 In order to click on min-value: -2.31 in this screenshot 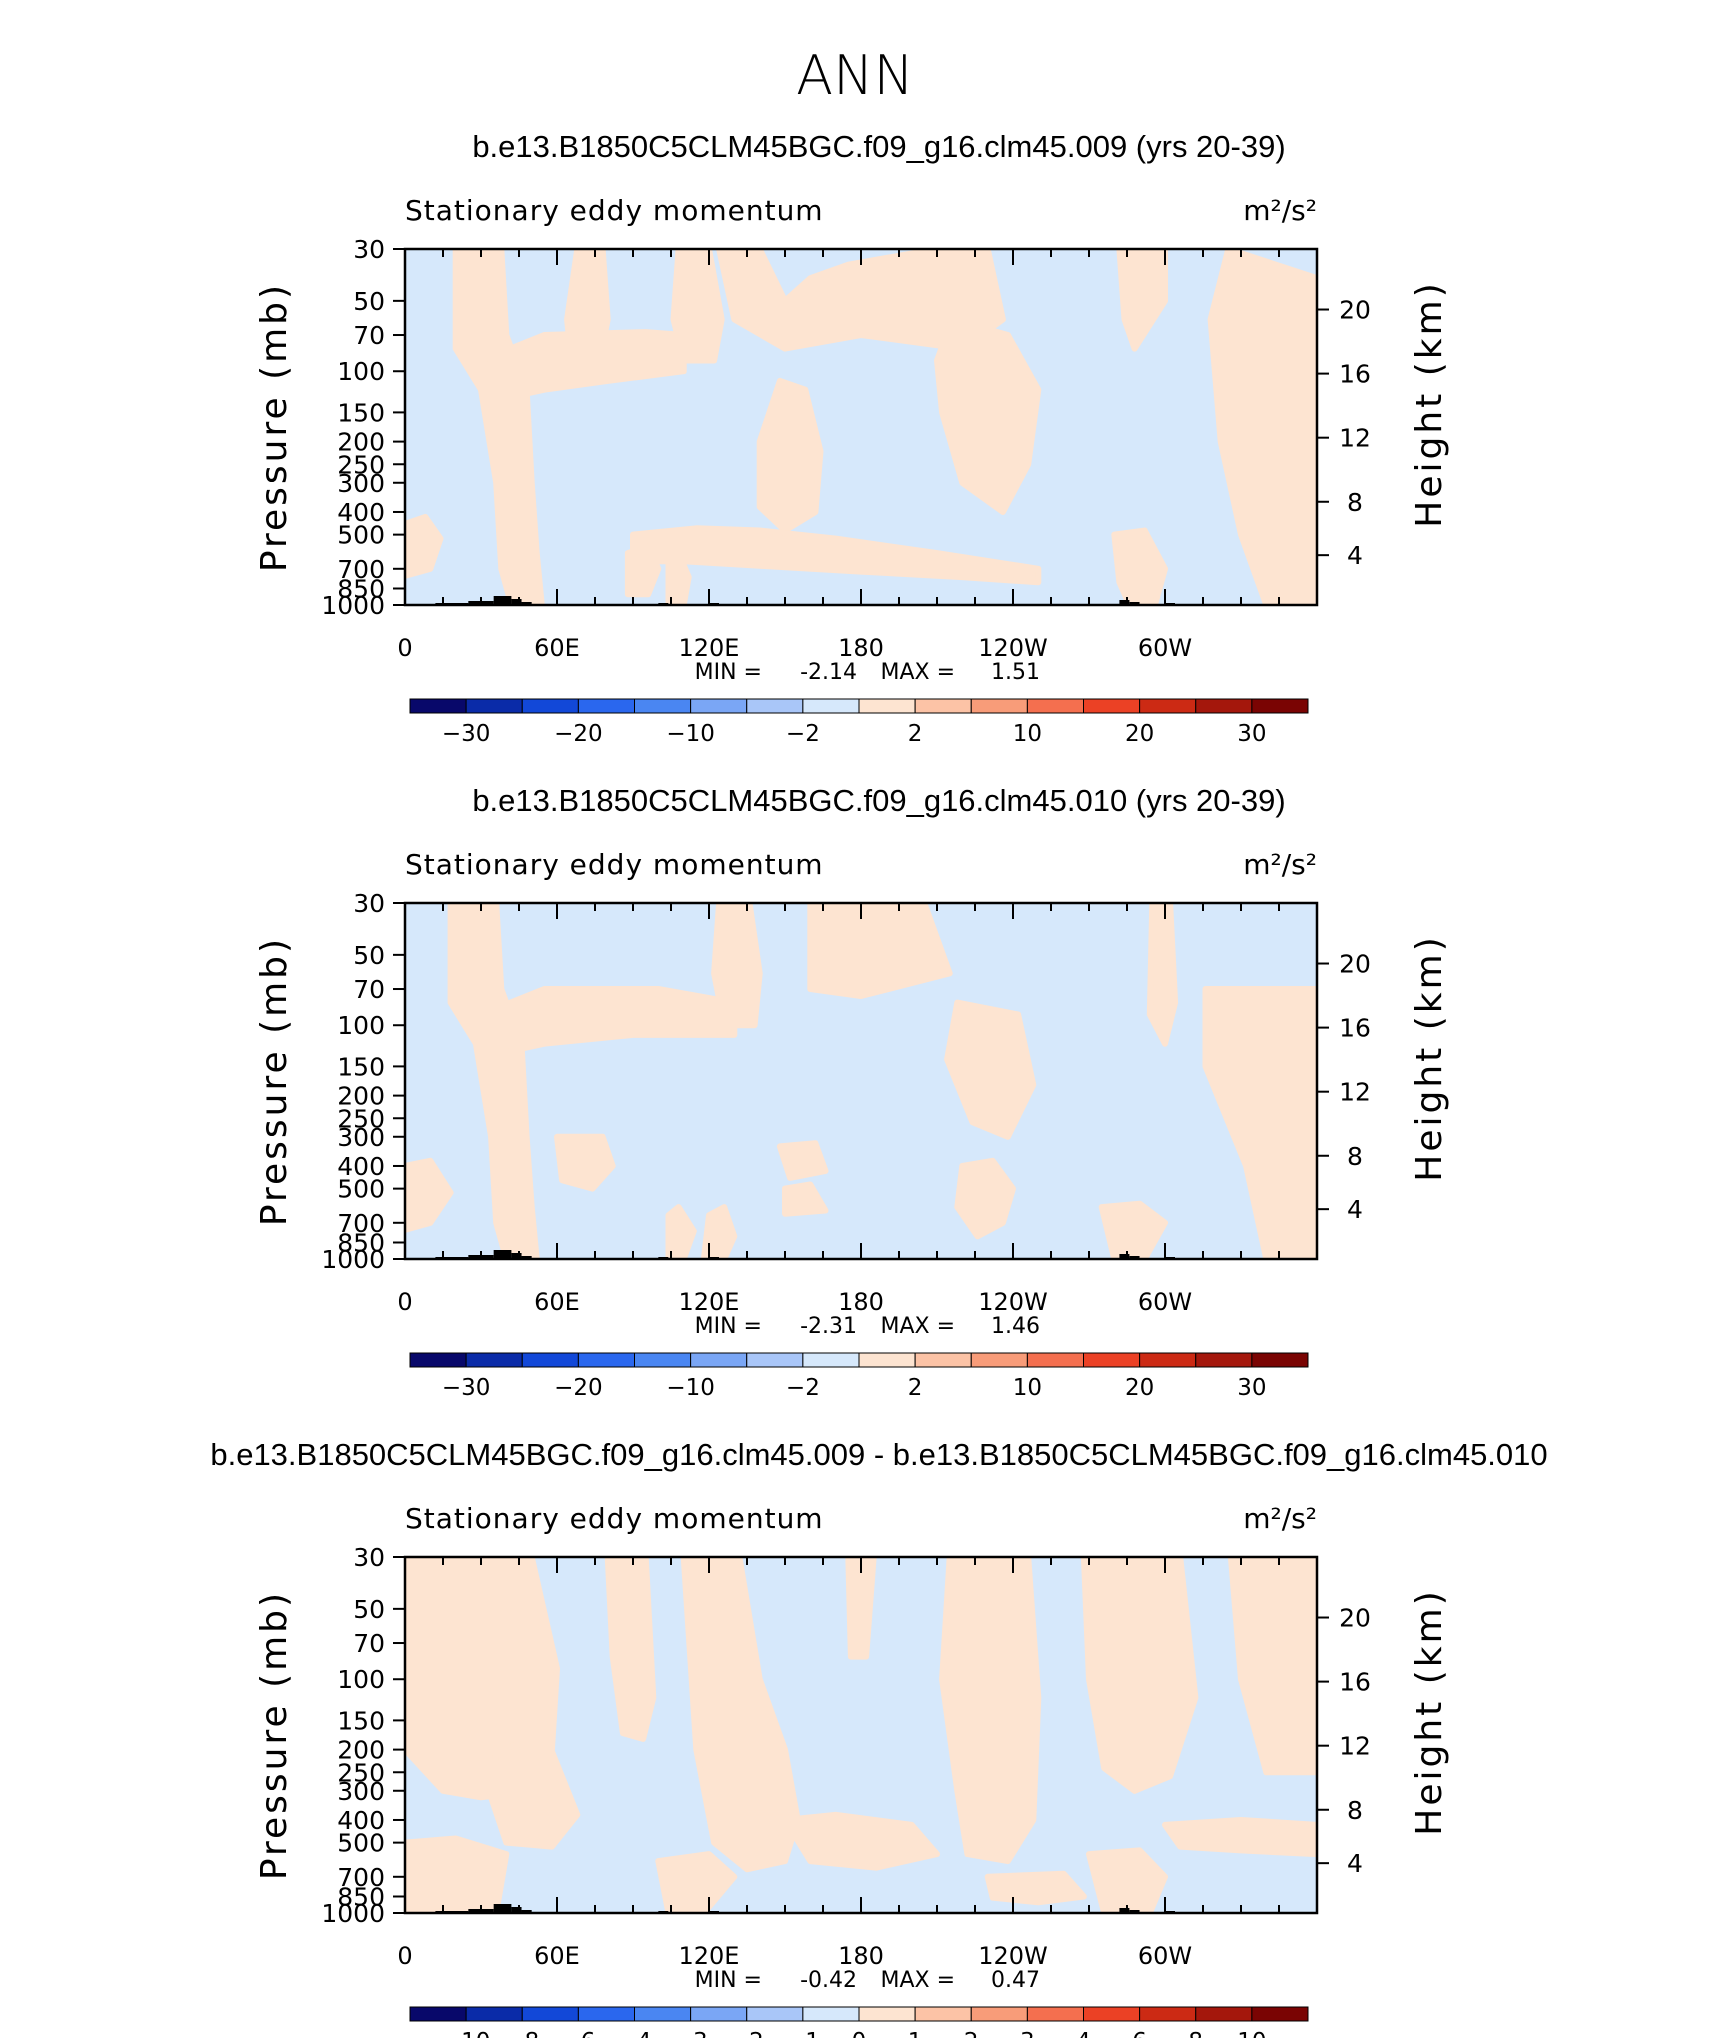, I will do `click(828, 1326)`.